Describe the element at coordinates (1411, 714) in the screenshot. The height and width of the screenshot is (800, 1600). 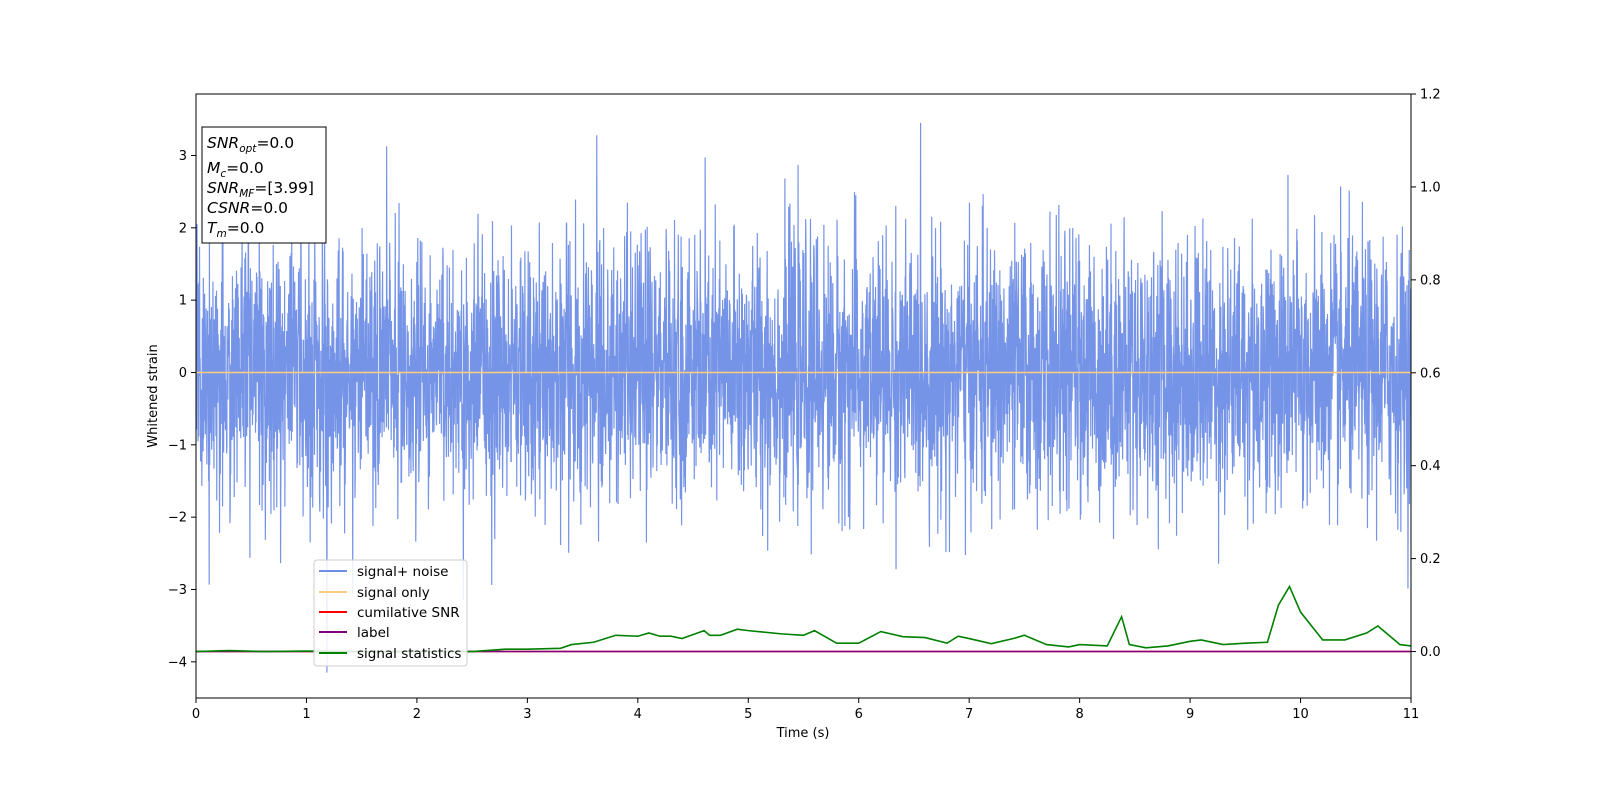
I see `x-tick-label: 11` at that location.